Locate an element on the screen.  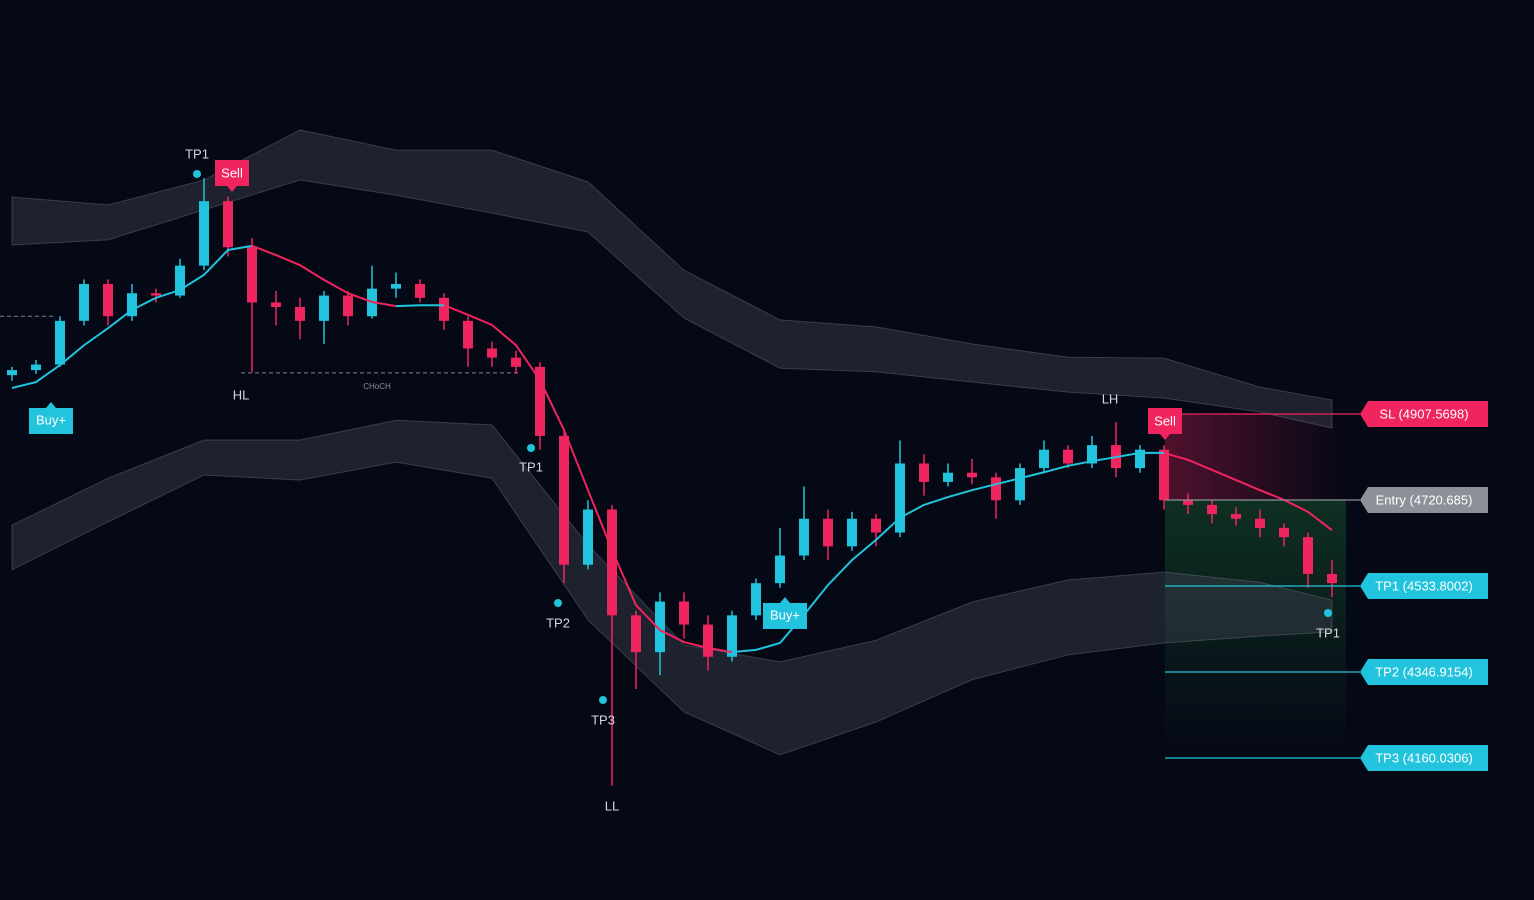
structure-label: LH is located at coordinates (1110, 398).